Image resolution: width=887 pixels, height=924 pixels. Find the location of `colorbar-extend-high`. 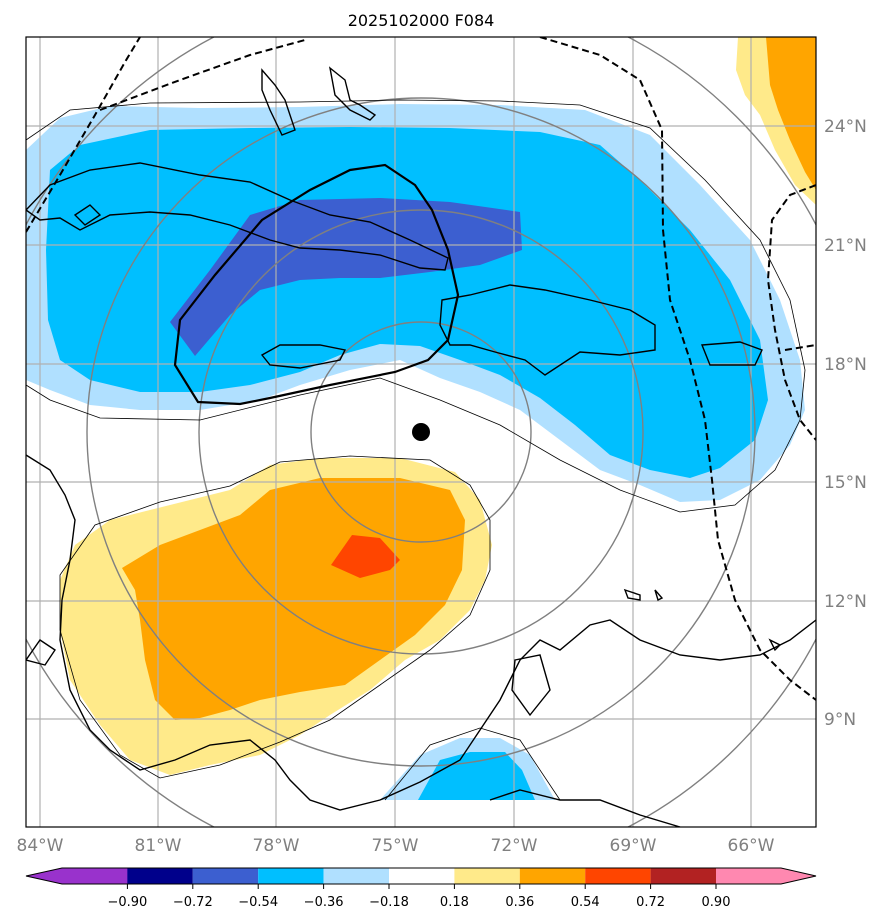

colorbar-extend-high is located at coordinates (798, 876).